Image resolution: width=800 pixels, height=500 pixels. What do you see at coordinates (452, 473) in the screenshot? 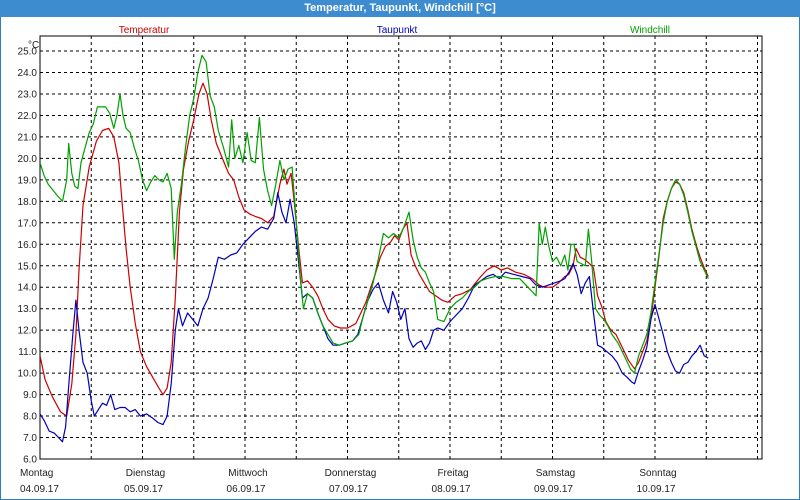
I see `x-day-label: Freitag` at bounding box center [452, 473].